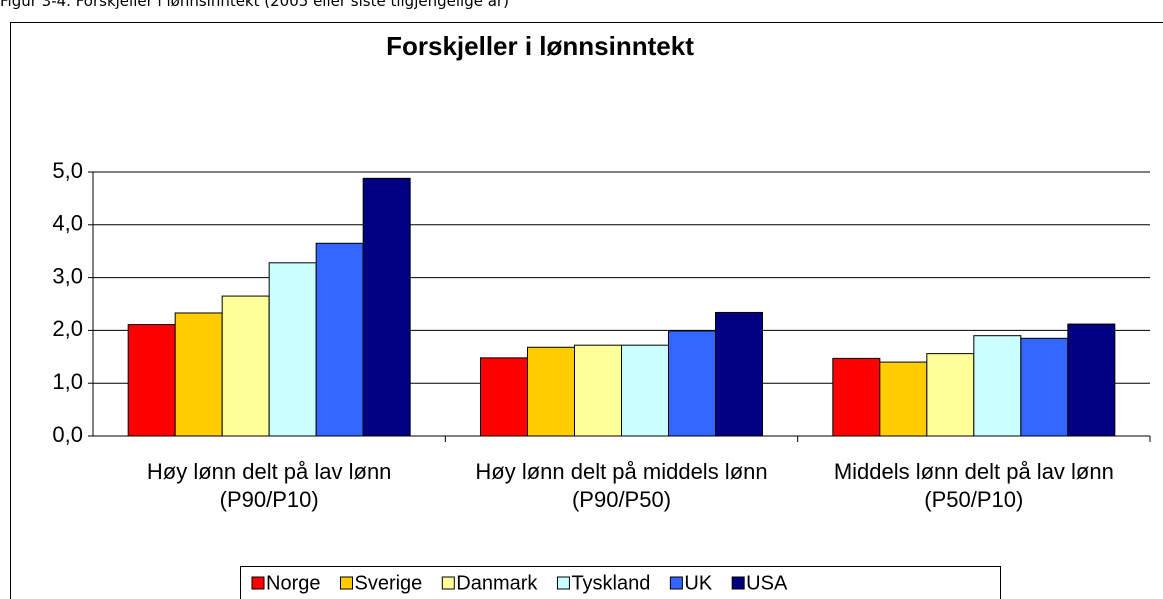 The width and height of the screenshot is (1163, 599). Describe the element at coordinates (497, 583) in the screenshot. I see `legend-label: Danmark` at that location.